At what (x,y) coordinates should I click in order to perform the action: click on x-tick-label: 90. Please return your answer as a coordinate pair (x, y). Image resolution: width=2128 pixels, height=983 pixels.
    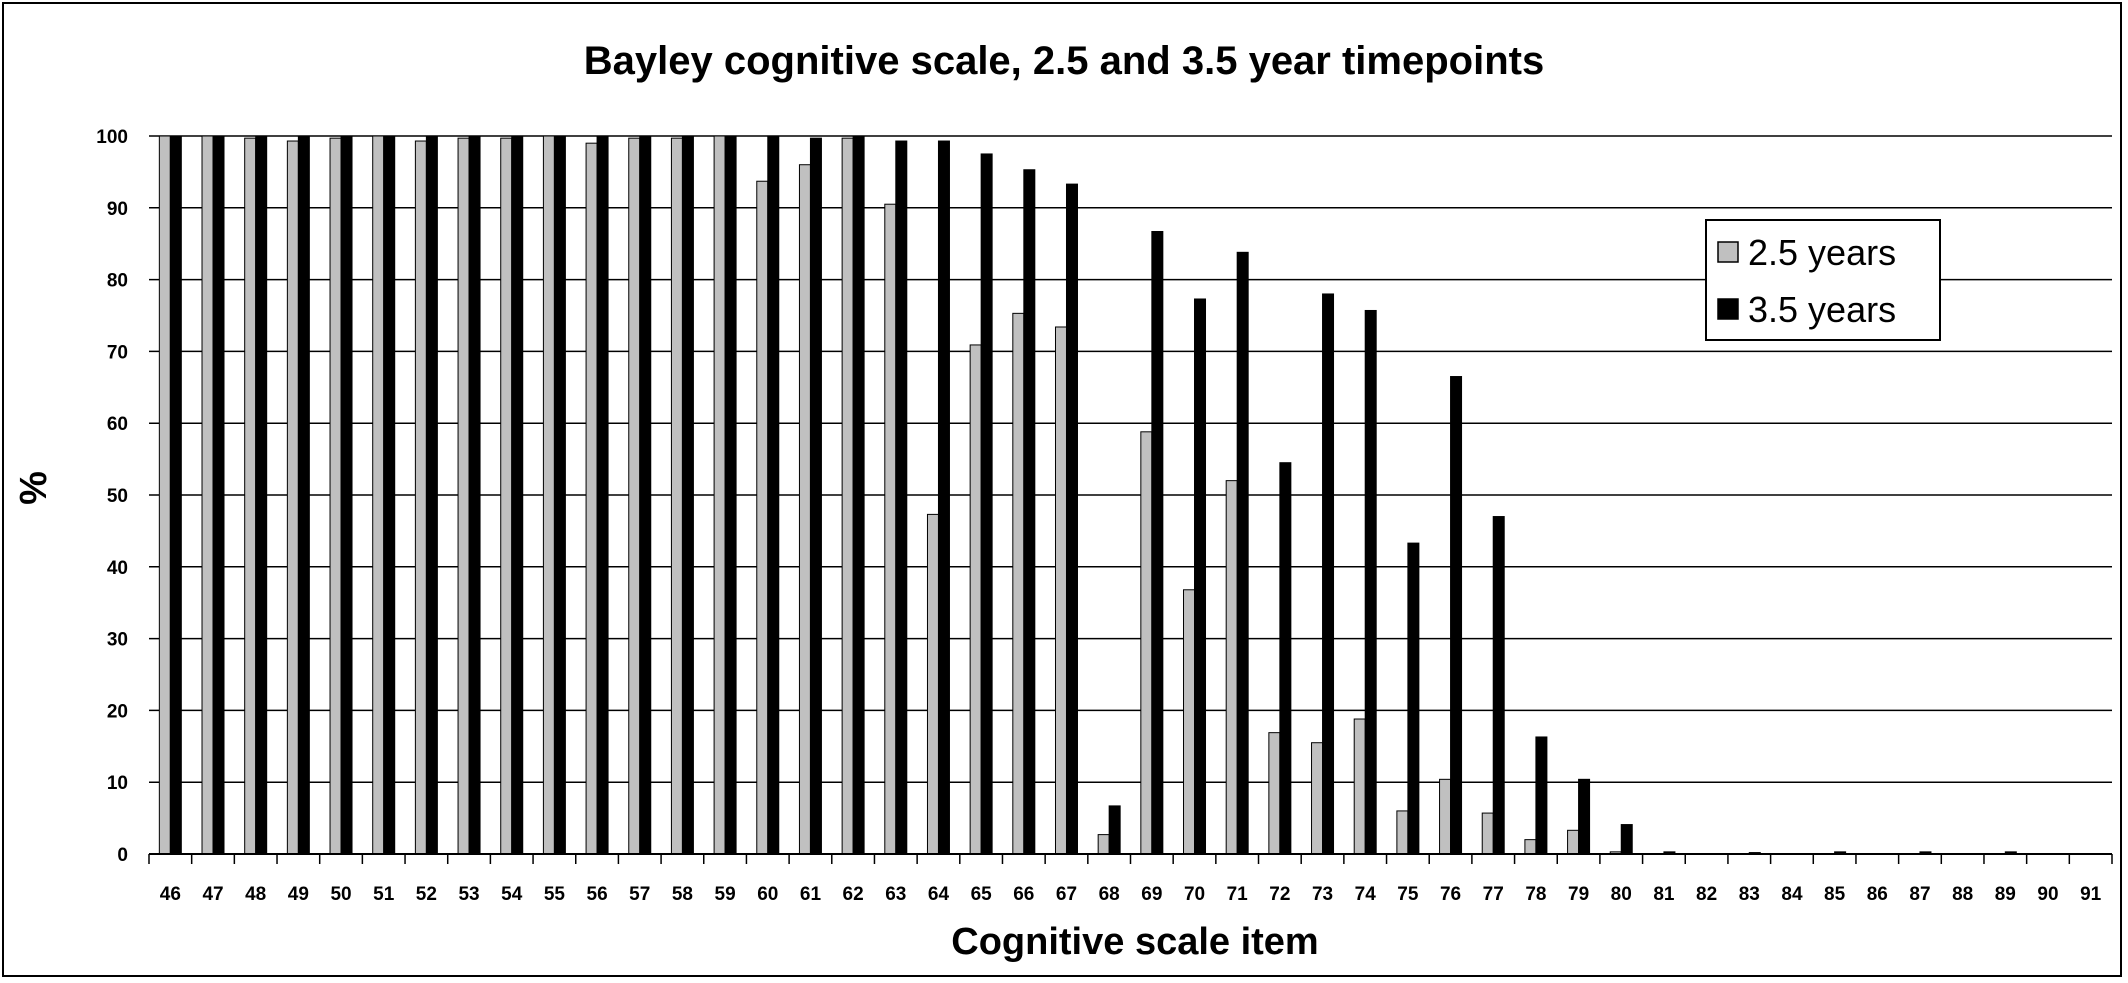
    Looking at the image, I should click on (2047, 894).